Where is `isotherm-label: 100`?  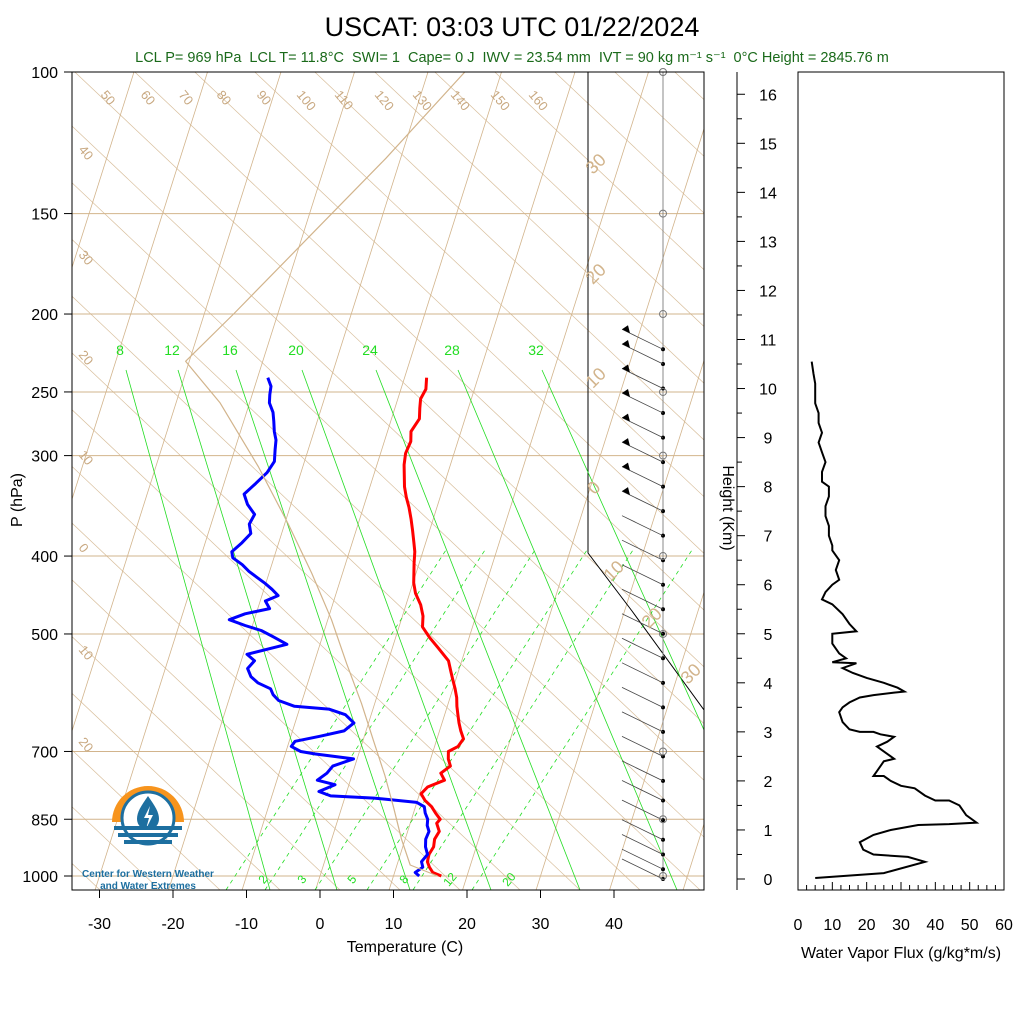
isotherm-label: 100 is located at coordinates (306, 100).